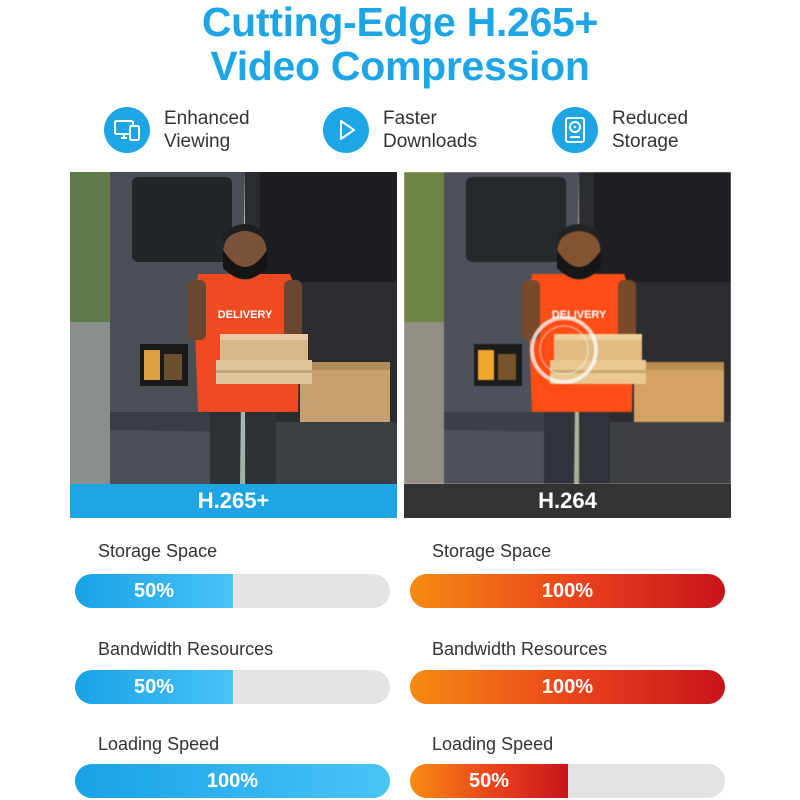 The width and height of the screenshot is (800, 800). I want to click on bandwidth-value-h265: 50%, so click(154, 687).